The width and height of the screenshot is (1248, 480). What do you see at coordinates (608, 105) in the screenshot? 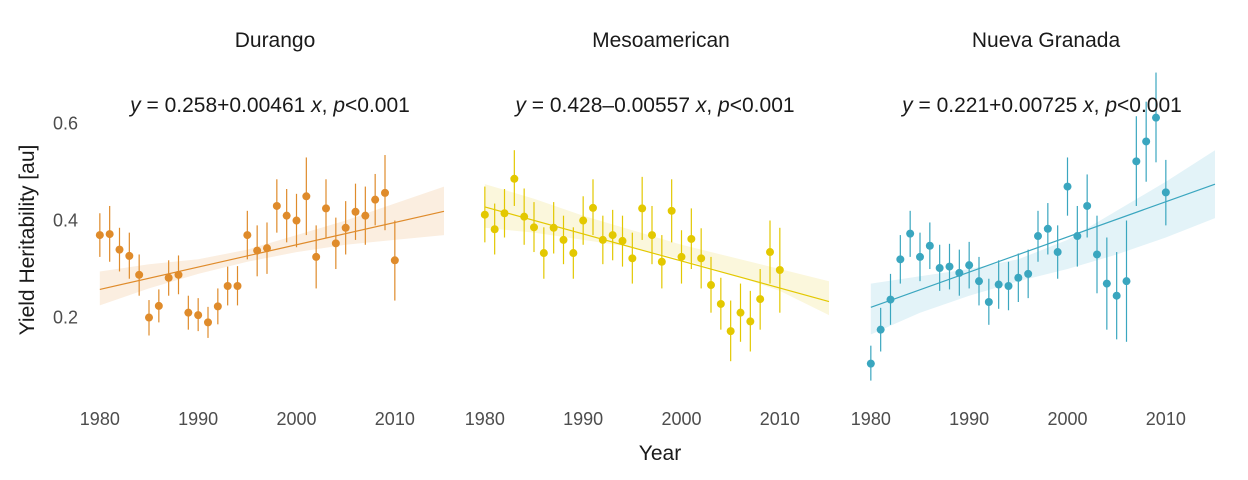
I see `equation-sign: –` at bounding box center [608, 105].